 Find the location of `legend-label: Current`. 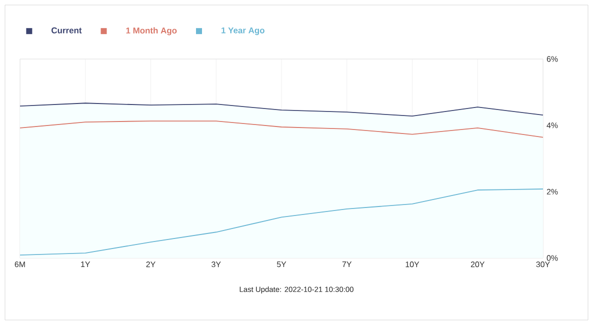

legend-label: Current is located at coordinates (67, 30).